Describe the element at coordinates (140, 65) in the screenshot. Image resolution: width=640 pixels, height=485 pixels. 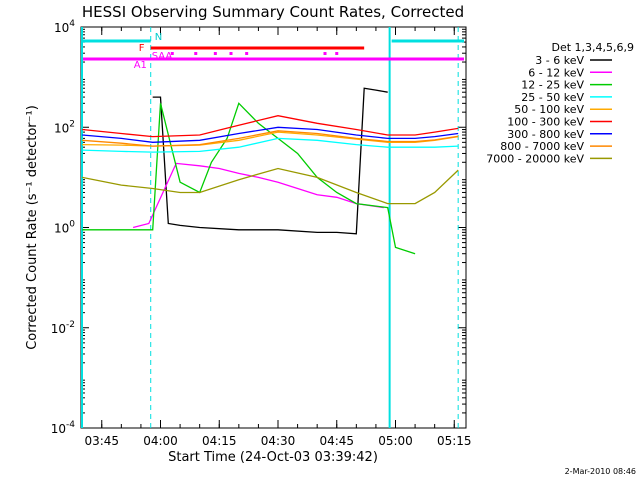
I see `flag-label-attenuator: A1` at that location.